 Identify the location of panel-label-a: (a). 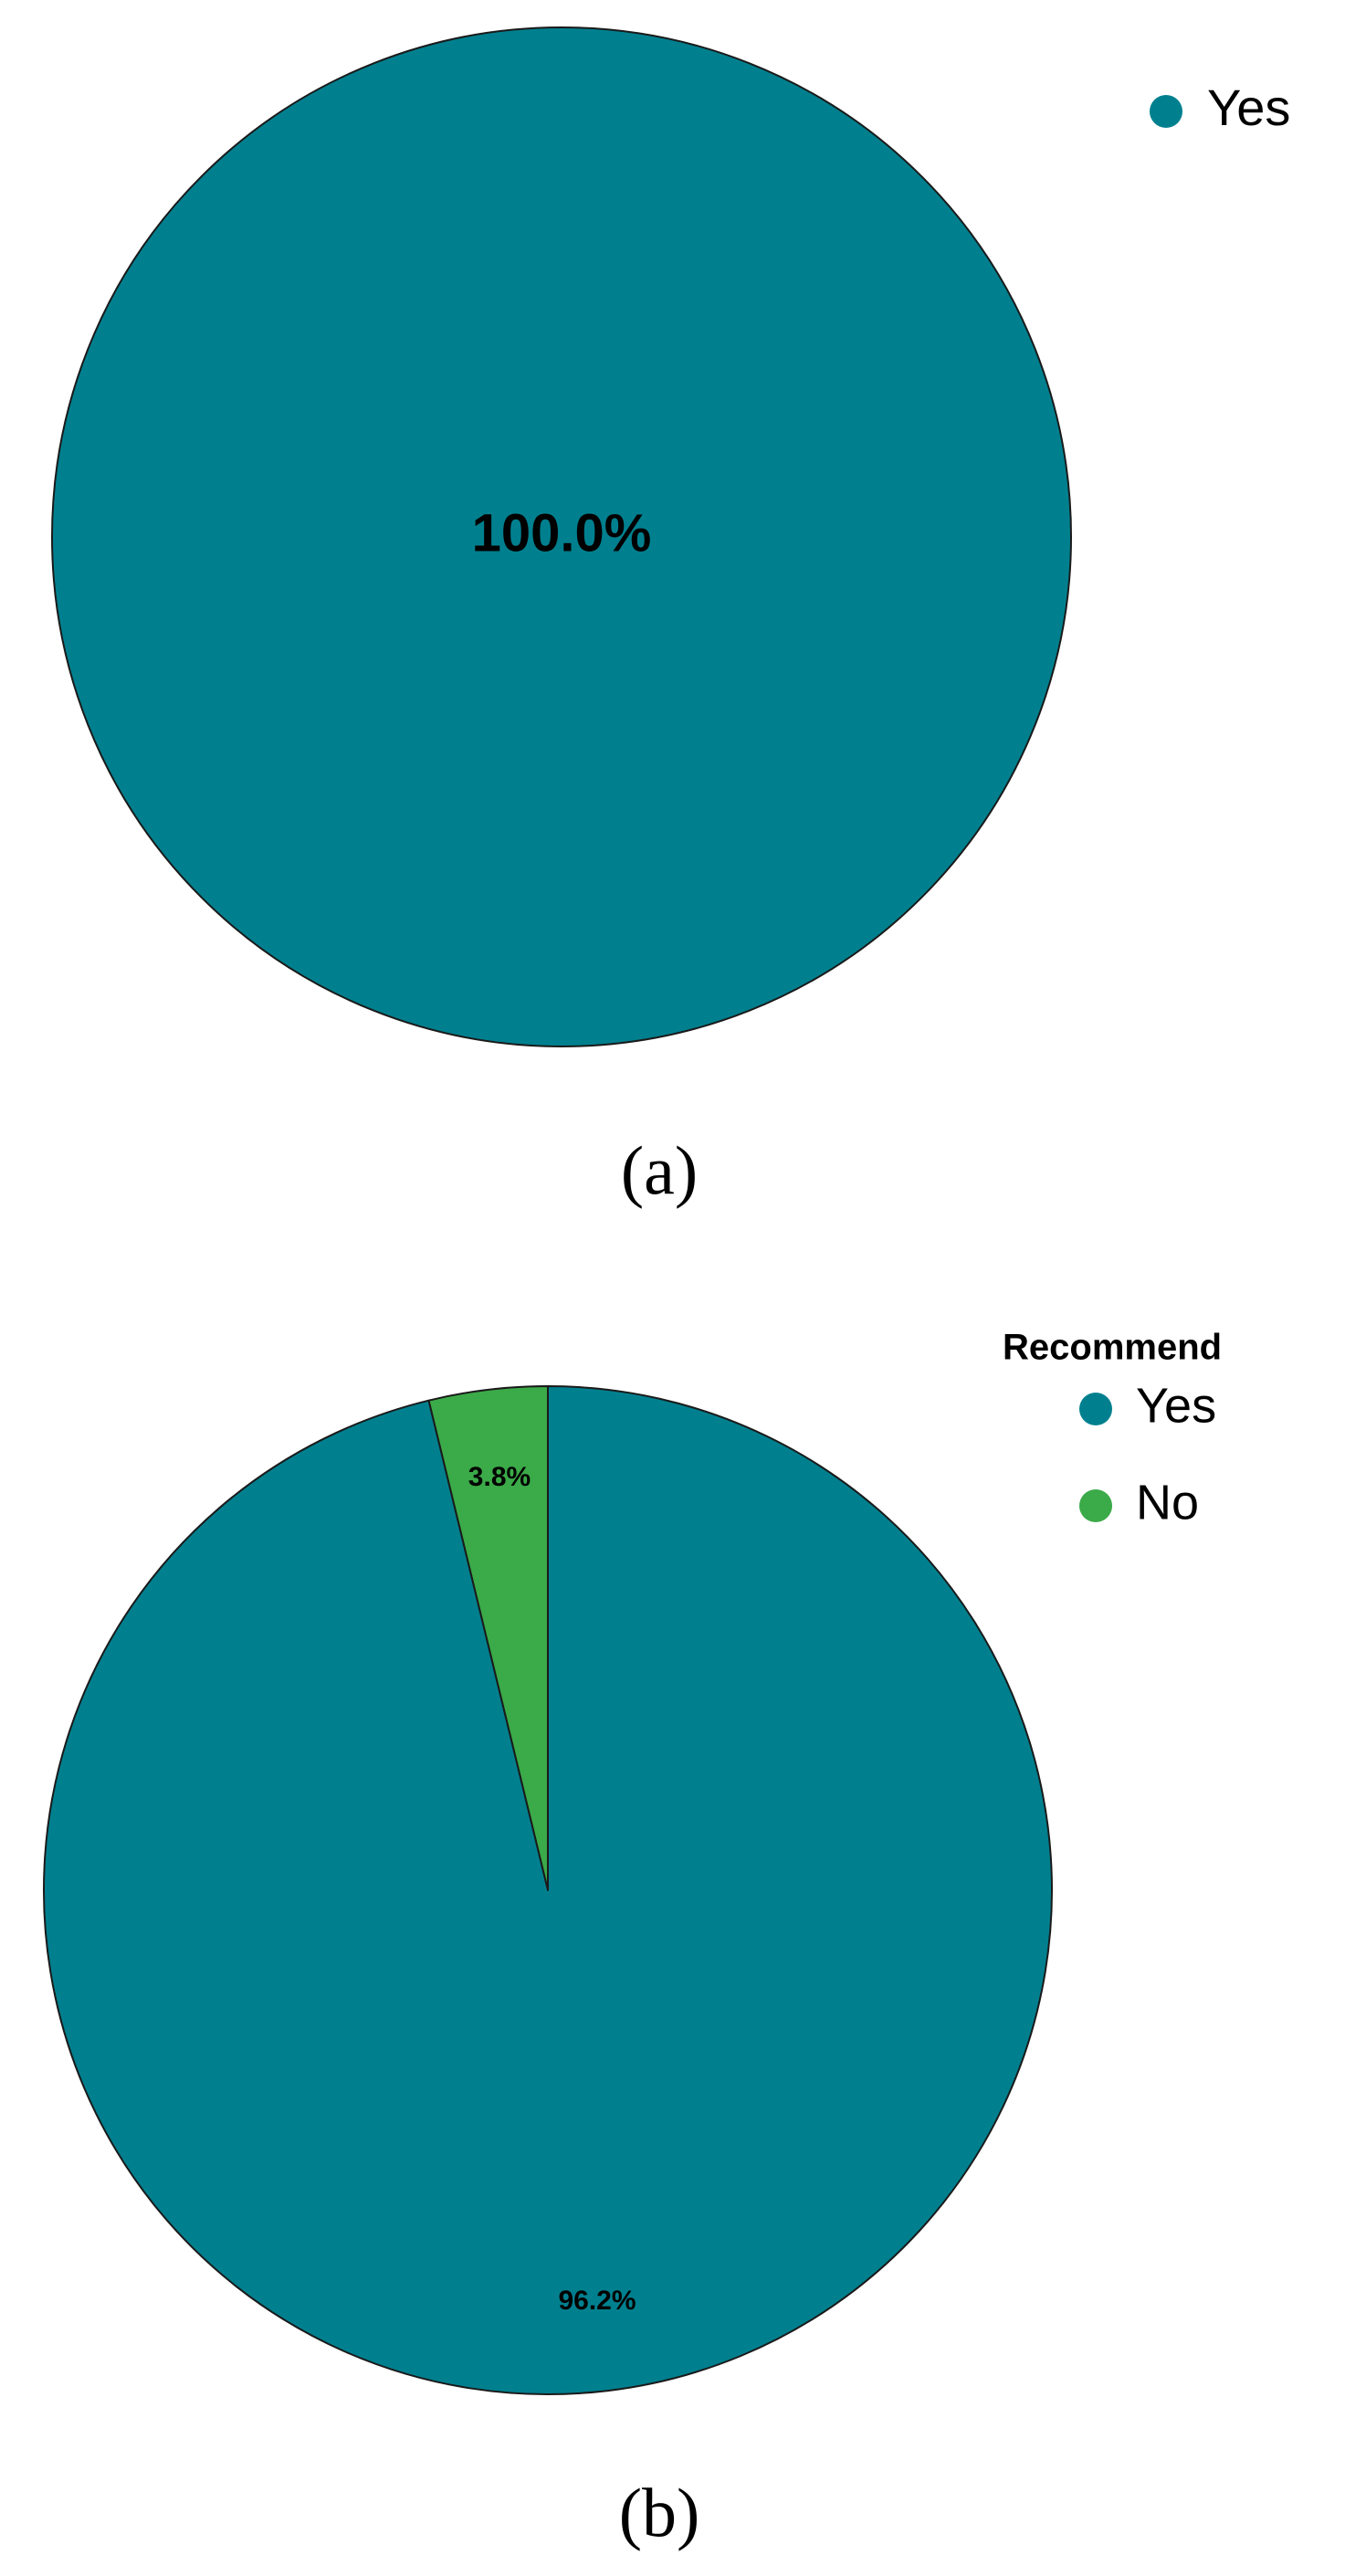
(659, 1170).